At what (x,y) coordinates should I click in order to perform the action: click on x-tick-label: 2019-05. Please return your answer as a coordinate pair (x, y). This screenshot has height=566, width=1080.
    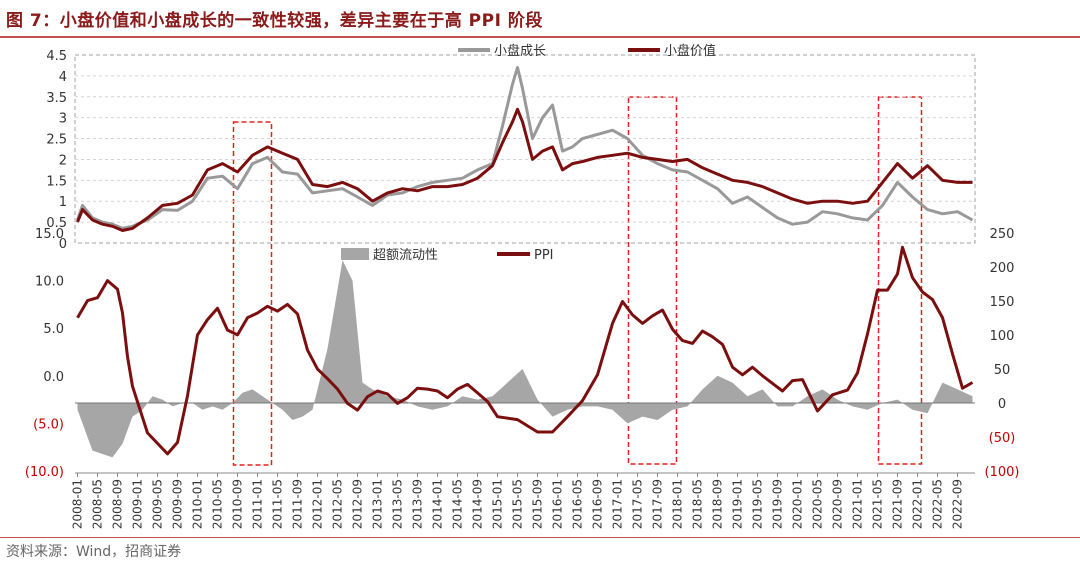
    Looking at the image, I should click on (758, 504).